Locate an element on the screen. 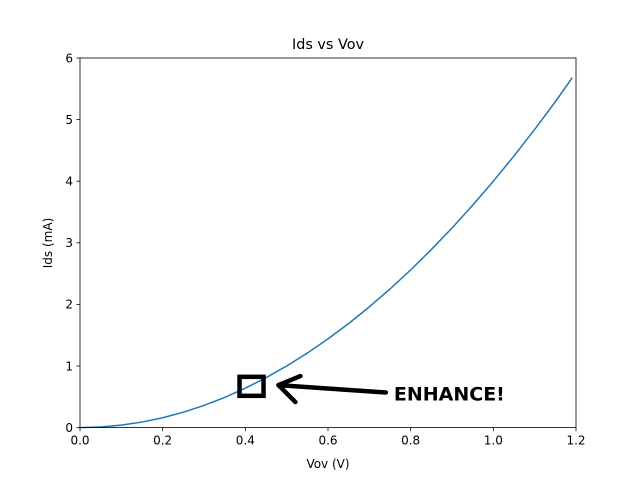 Image resolution: width=640 pixels, height=480 pixels. x-tick-label: 0.2 is located at coordinates (162, 441).